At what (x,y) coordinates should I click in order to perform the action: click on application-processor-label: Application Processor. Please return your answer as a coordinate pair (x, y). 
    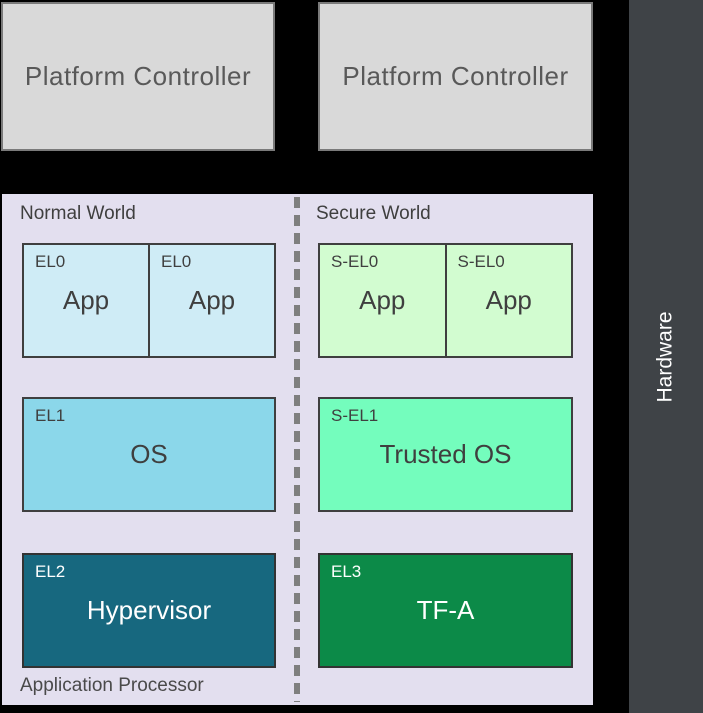
    Looking at the image, I should click on (112, 685).